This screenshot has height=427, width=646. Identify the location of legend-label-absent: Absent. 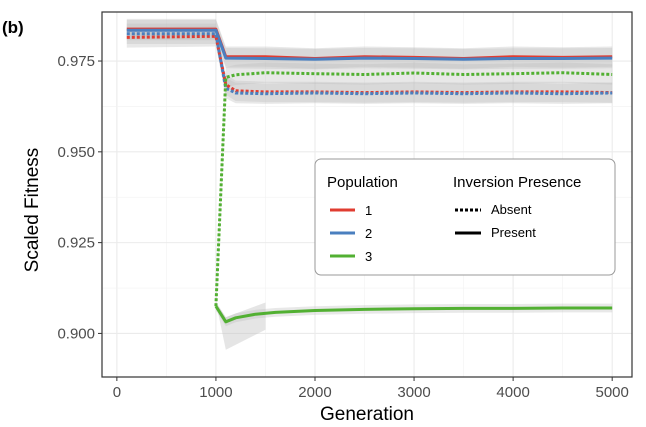
(511, 209).